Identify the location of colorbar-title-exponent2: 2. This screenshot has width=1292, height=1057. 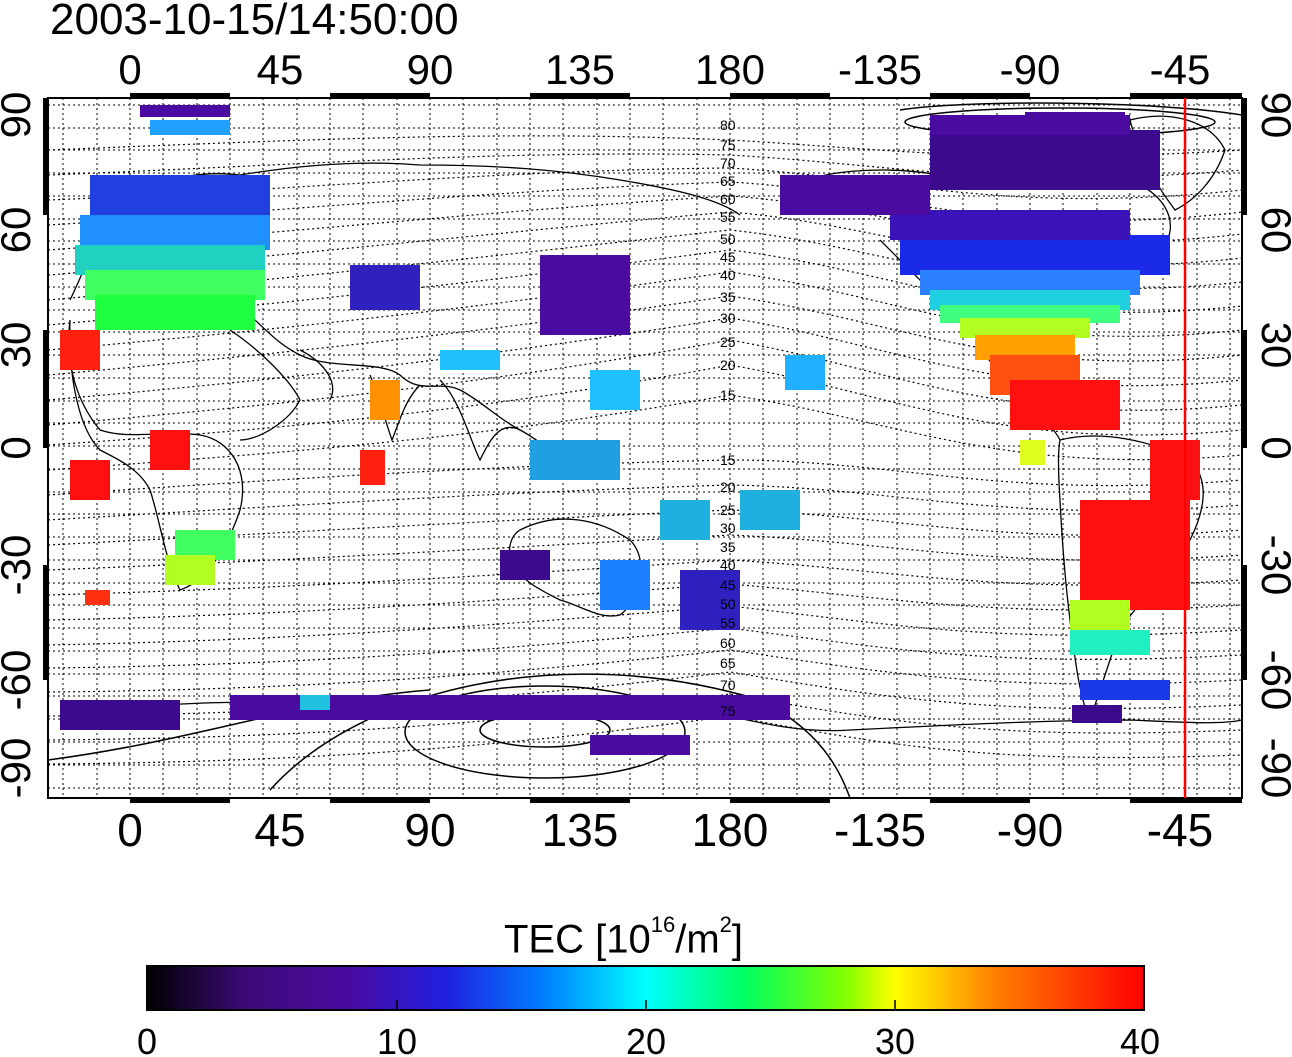
(725, 924).